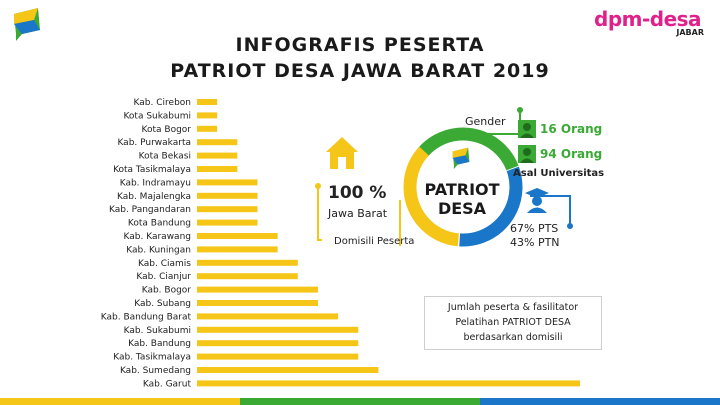 This screenshot has width=720, height=405. Describe the element at coordinates (571, 129) in the screenshot. I see `gender-male-count: 16 Orang` at that location.